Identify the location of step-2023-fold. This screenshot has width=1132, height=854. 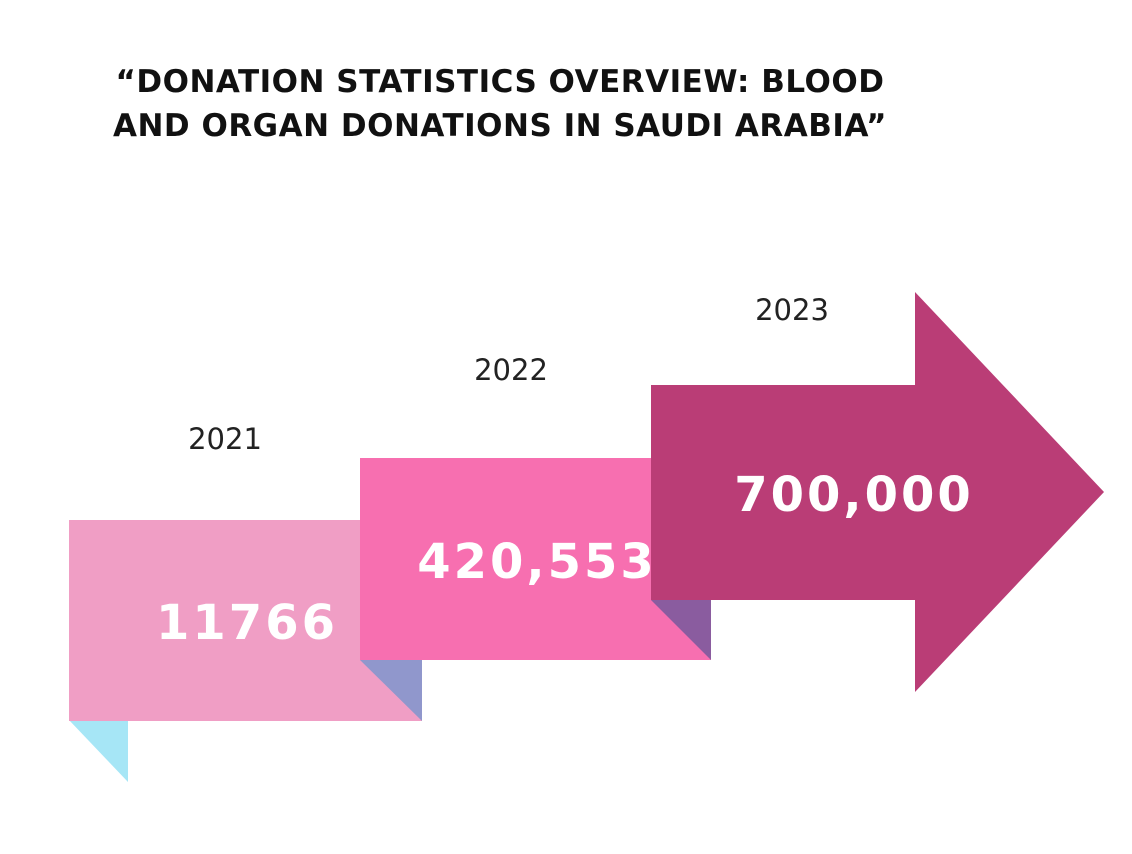
(681, 630).